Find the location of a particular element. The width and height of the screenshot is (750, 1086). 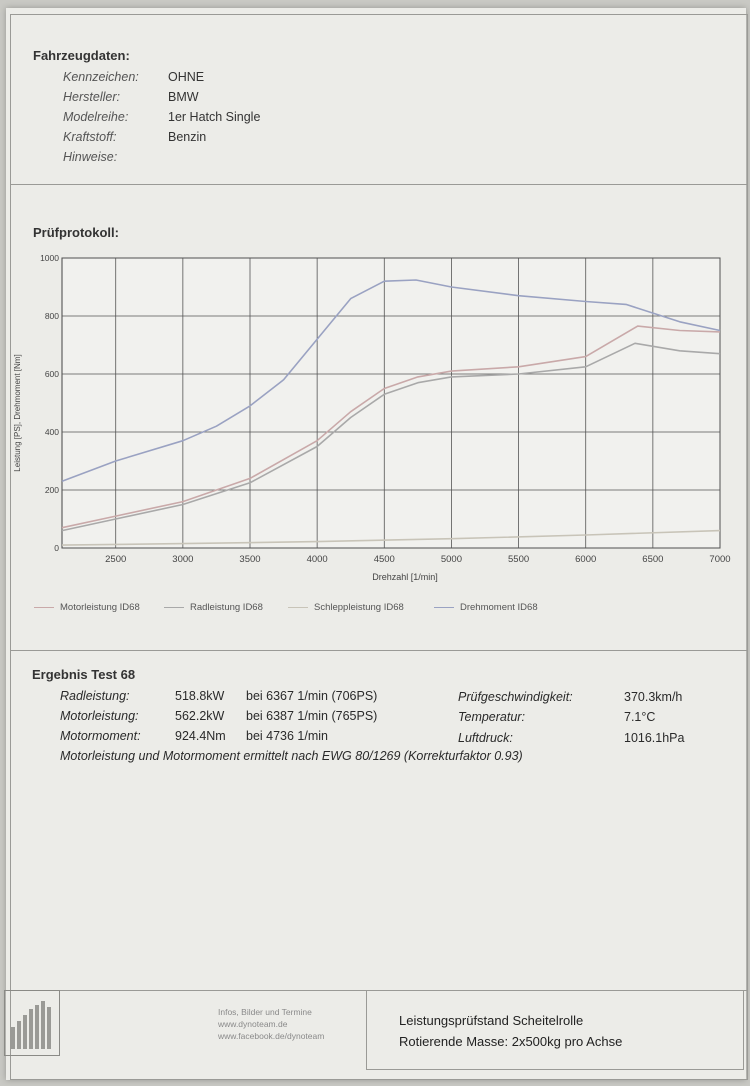

vehicle-label-modelreihe: Modelreihe: is located at coordinates (96, 117).